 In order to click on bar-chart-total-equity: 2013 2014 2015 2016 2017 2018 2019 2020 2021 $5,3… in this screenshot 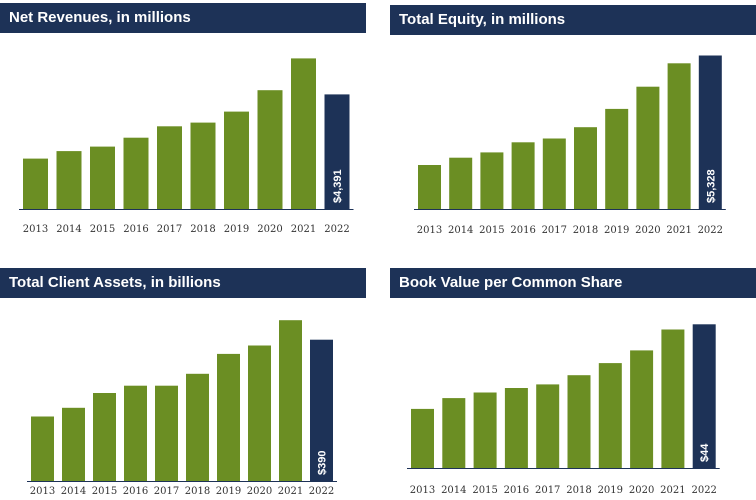, I will do `click(570, 145)`.